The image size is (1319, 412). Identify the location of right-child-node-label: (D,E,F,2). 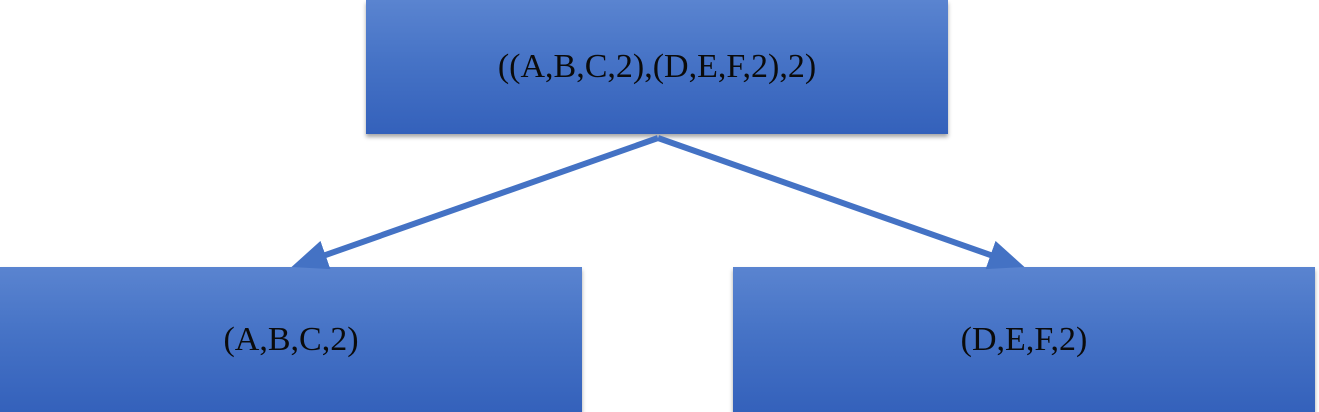
(1024, 339).